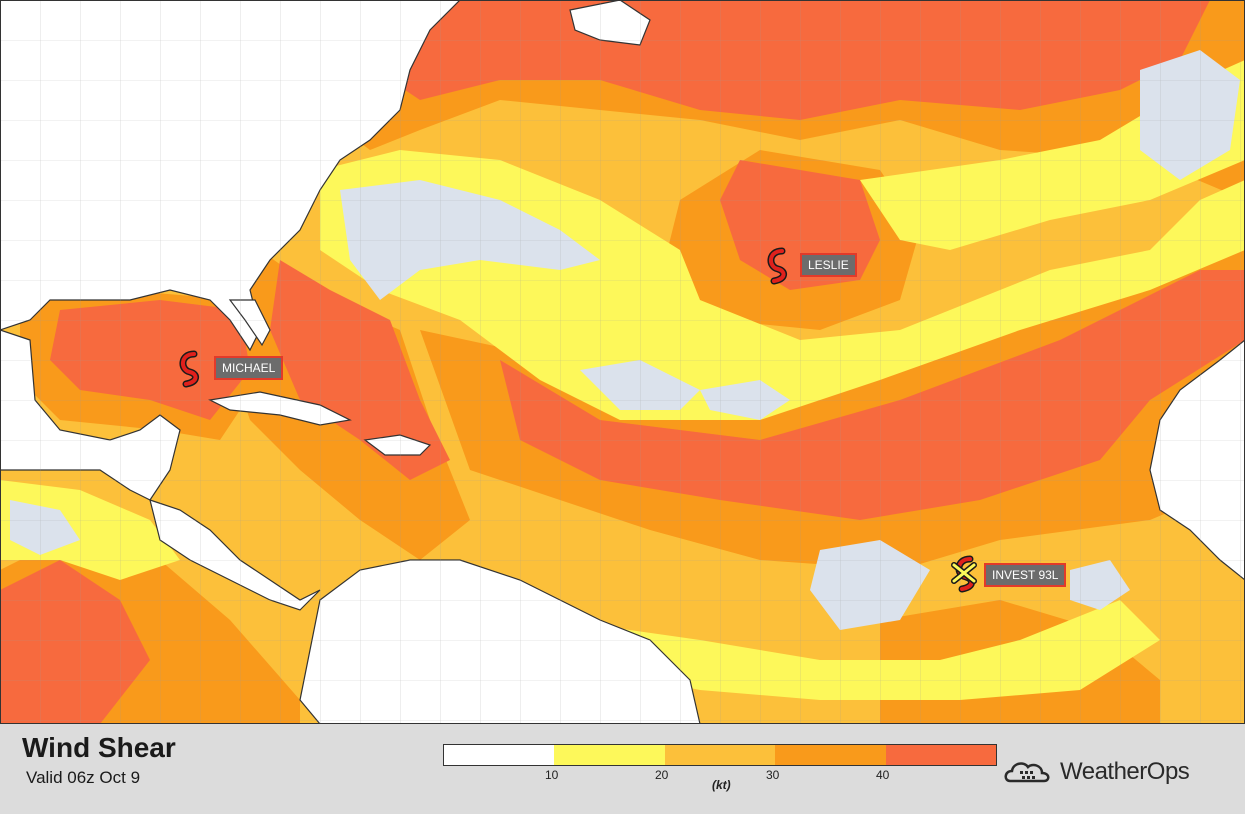 This screenshot has height=814, width=1245. What do you see at coordinates (828, 265) in the screenshot?
I see `storm-label-leslie: LESLIE` at bounding box center [828, 265].